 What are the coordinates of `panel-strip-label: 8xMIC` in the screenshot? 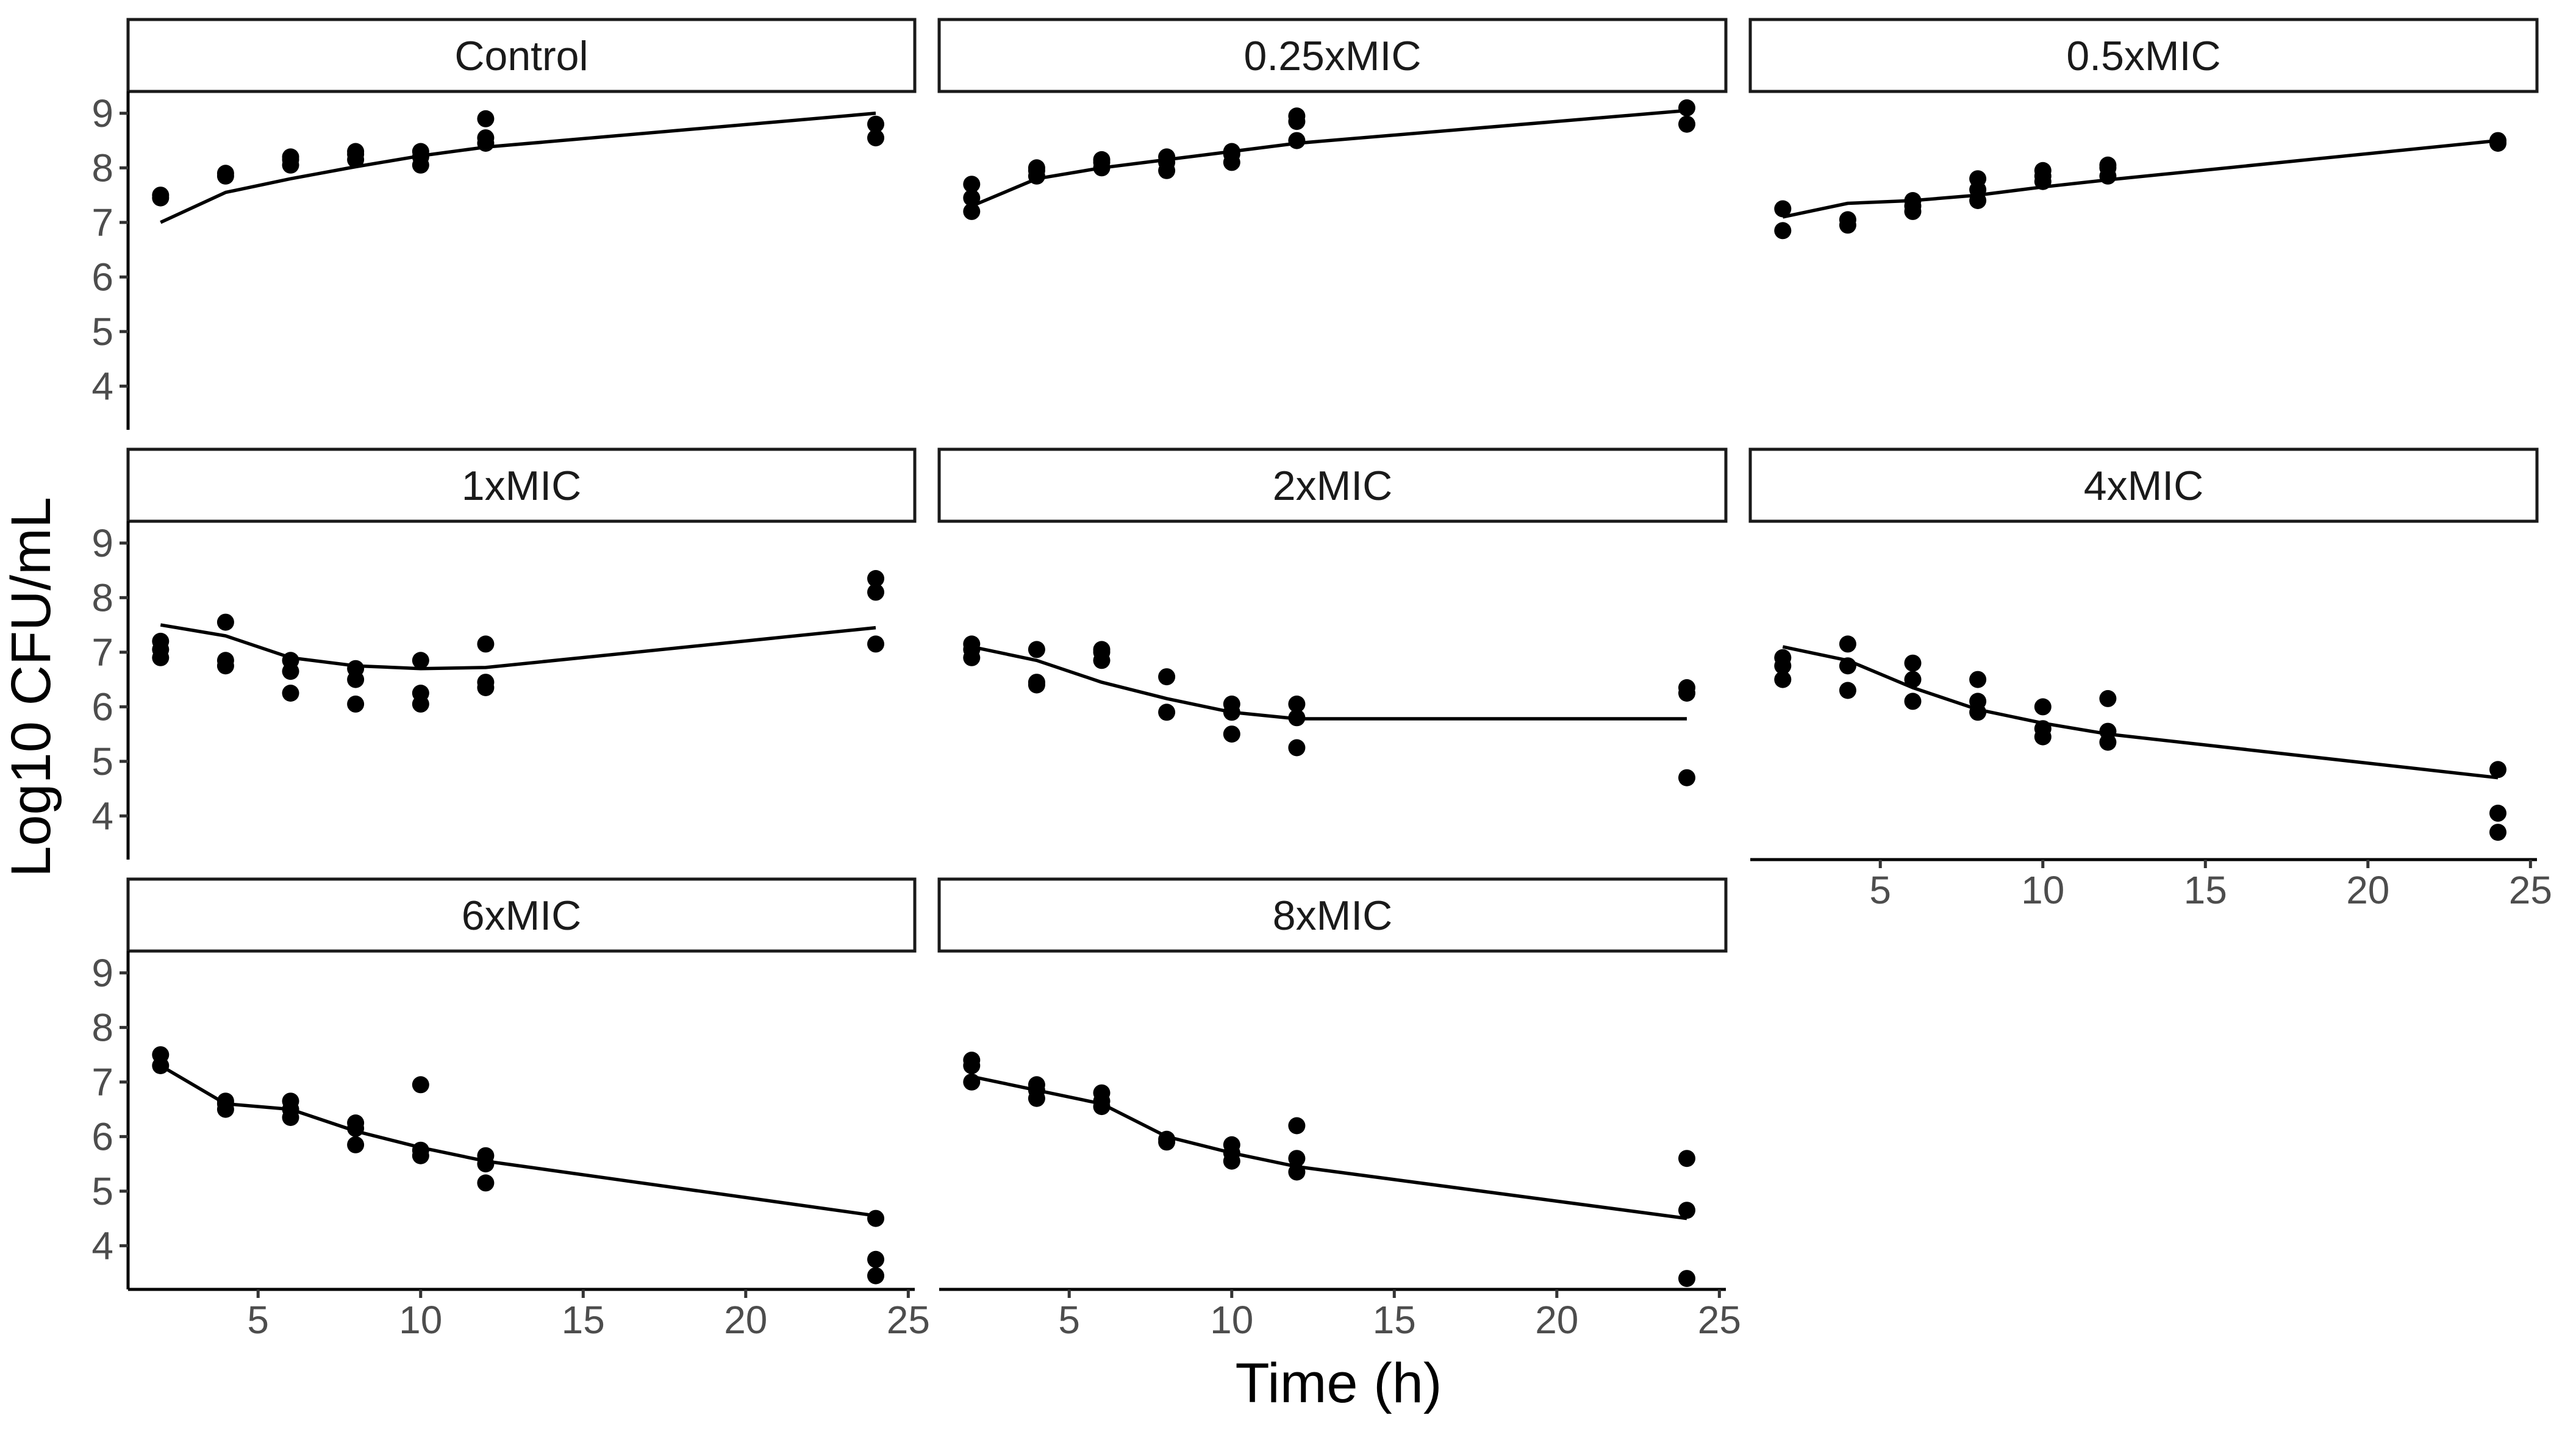 It's located at (1332, 916).